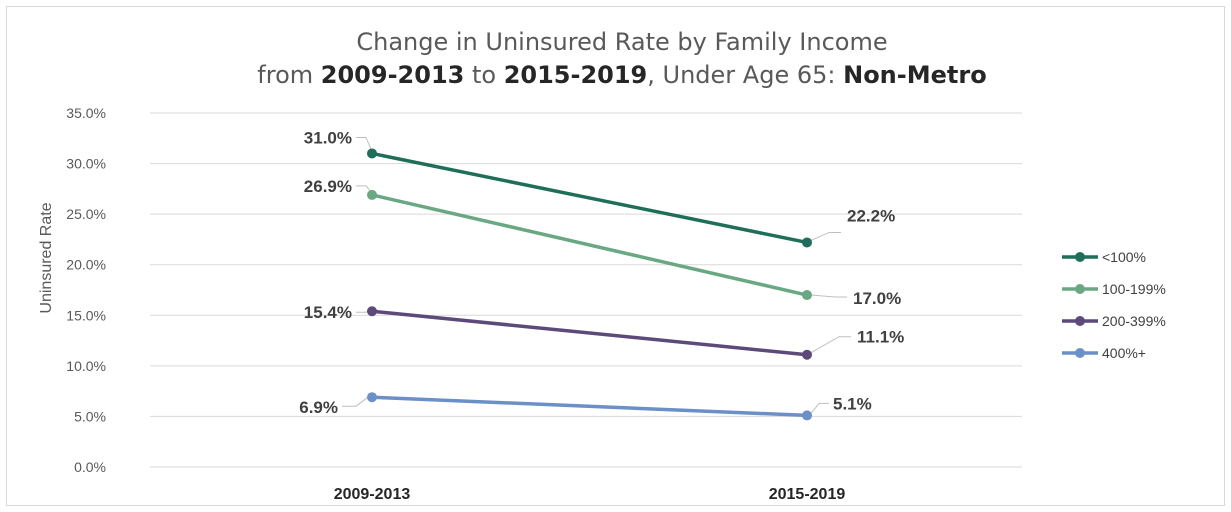  Describe the element at coordinates (86, 366) in the screenshot. I see `y-tick-label: 10.0%` at that location.